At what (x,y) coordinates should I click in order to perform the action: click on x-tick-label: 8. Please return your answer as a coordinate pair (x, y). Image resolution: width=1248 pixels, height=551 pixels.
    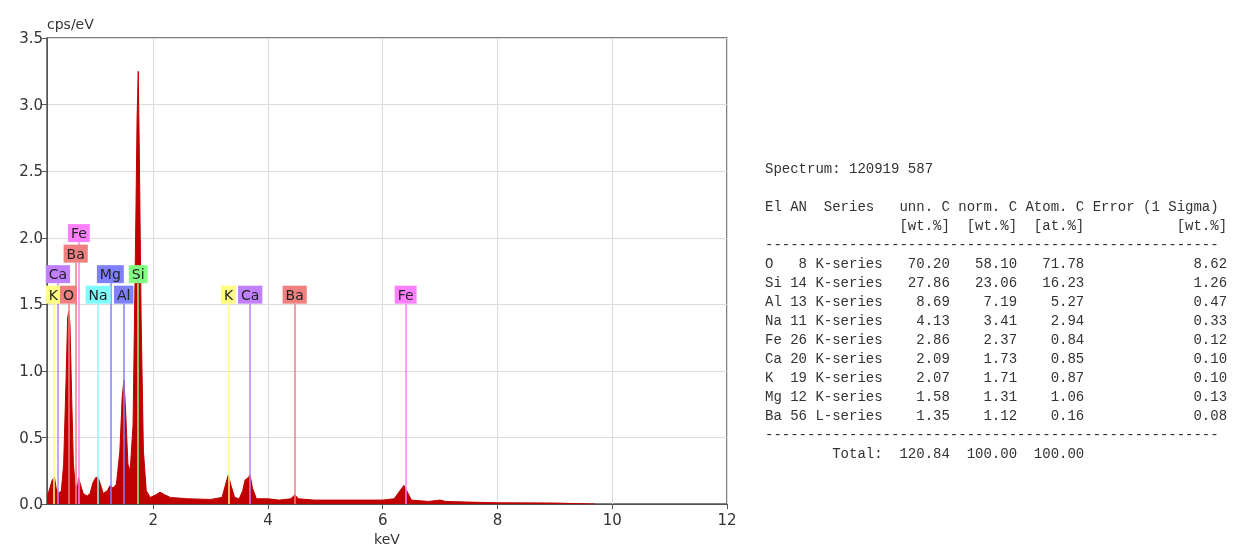
    Looking at the image, I should click on (497, 519).